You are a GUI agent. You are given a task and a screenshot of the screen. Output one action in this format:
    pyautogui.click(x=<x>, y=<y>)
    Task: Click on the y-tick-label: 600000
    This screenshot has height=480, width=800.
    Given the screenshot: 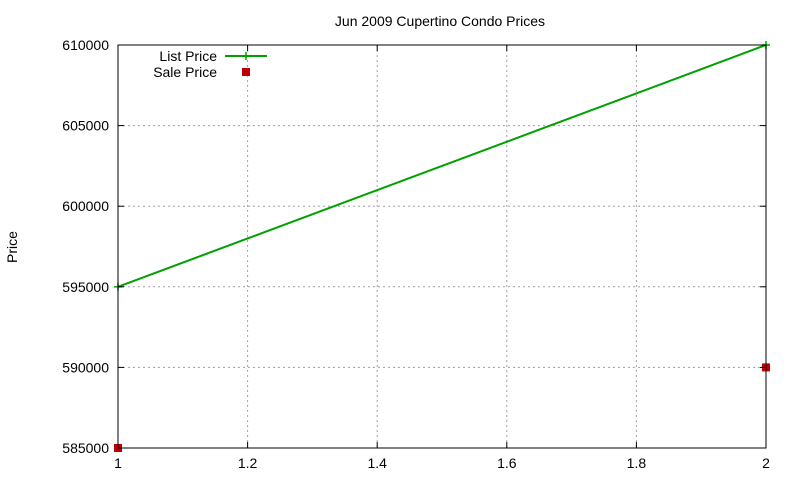 What is the action you would take?
    pyautogui.click(x=85, y=206)
    